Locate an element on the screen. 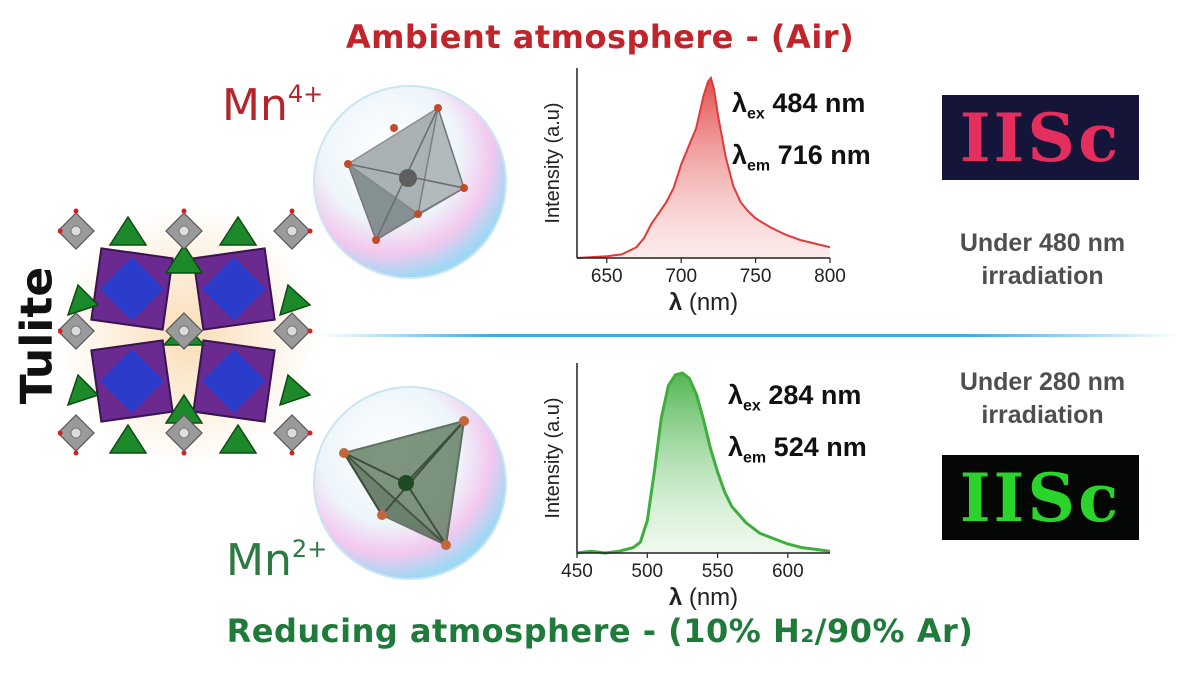 This screenshot has height=675, width=1200. top-irradiation-note: Under 480 nm irradiation is located at coordinates (1042, 260).